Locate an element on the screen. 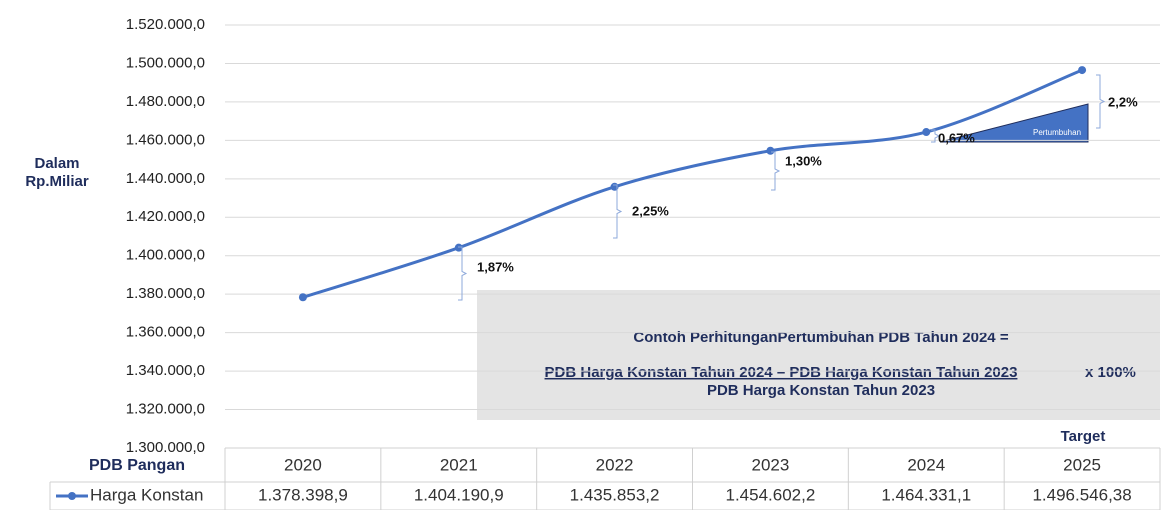  table-value: 1.435.853,2 is located at coordinates (615, 494).